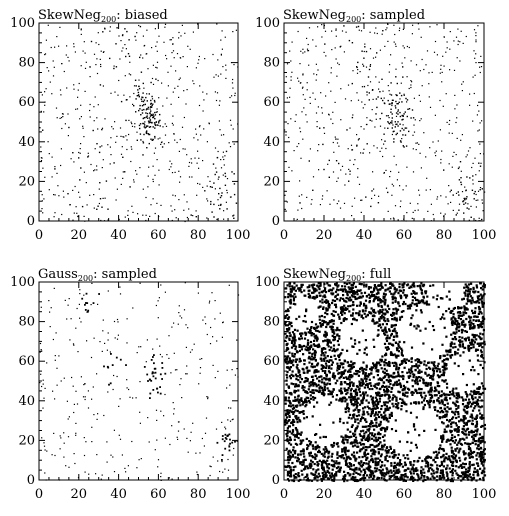 The height and width of the screenshot is (516, 509). I want to click on chart-title: Gauss200: sampled, so click(97, 275).